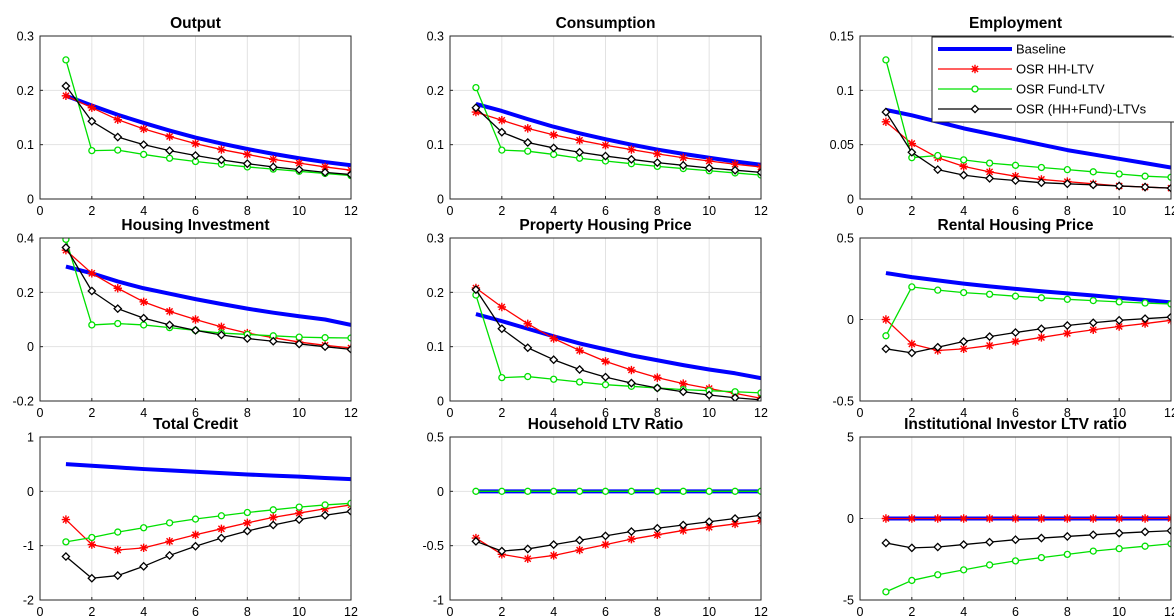 The image size is (1174, 616). I want to click on y-tick-label: -0.2, so click(23, 402).